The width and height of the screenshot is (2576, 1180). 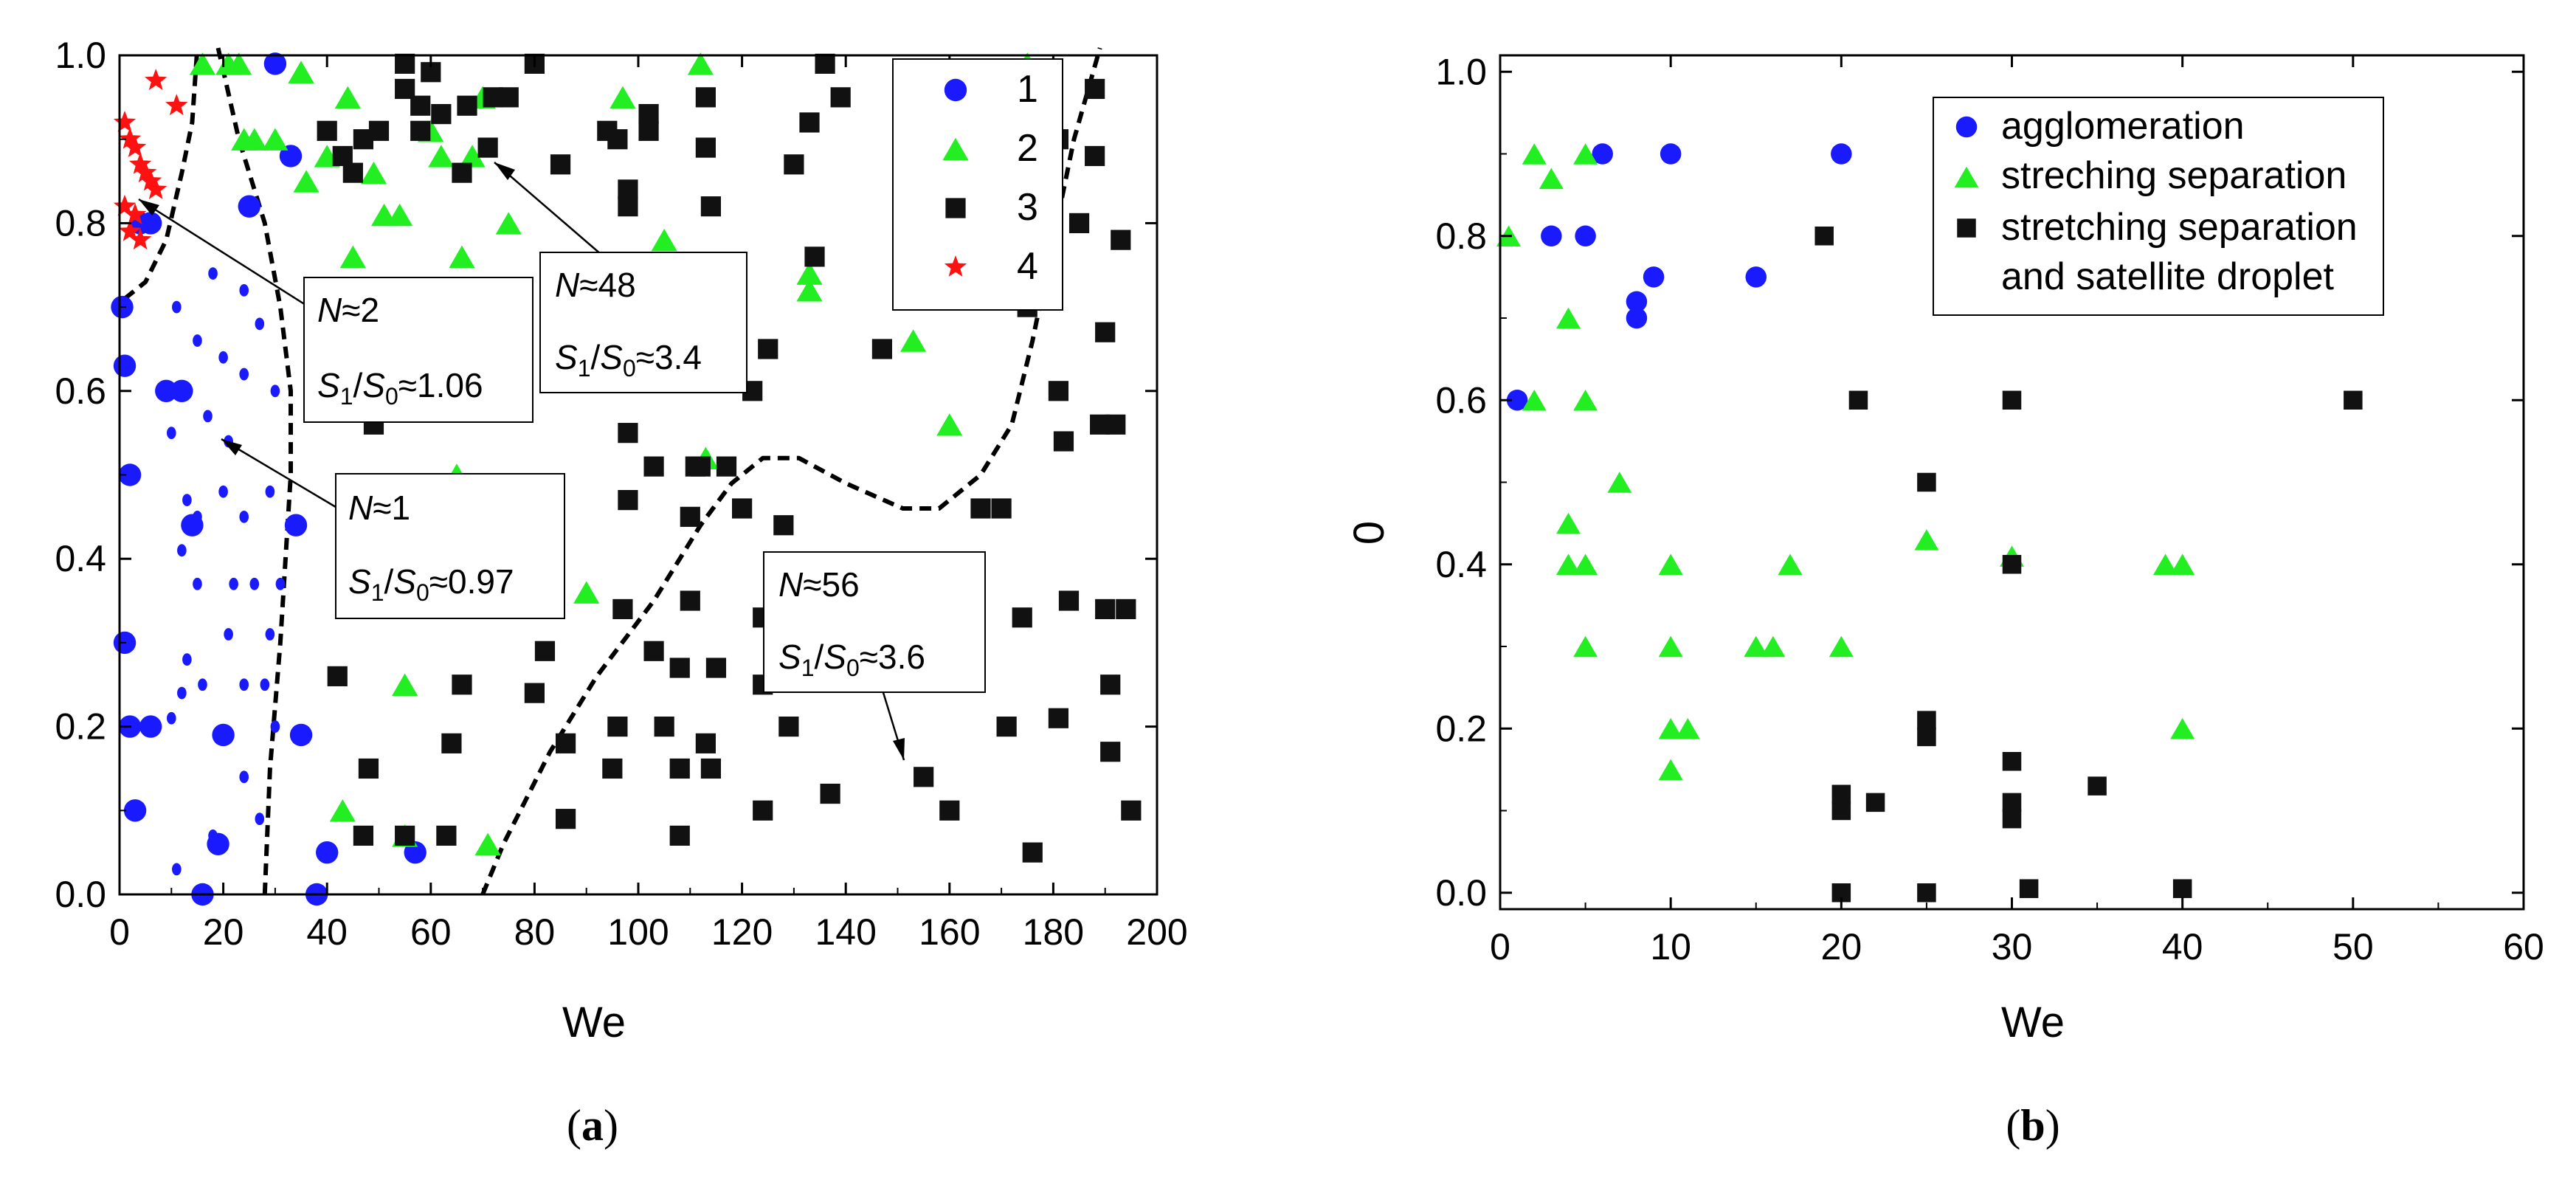 I want to click on annotation-n56: N≈56 S1/S0≈3.6, so click(x=874, y=656).